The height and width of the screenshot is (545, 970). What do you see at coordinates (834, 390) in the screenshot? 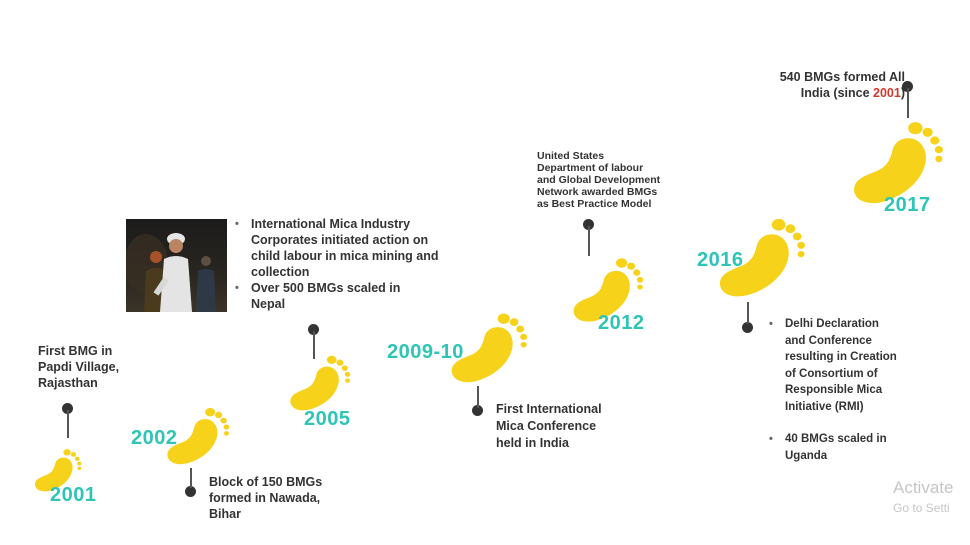
I see `text-line: Responsible Mica` at bounding box center [834, 390].